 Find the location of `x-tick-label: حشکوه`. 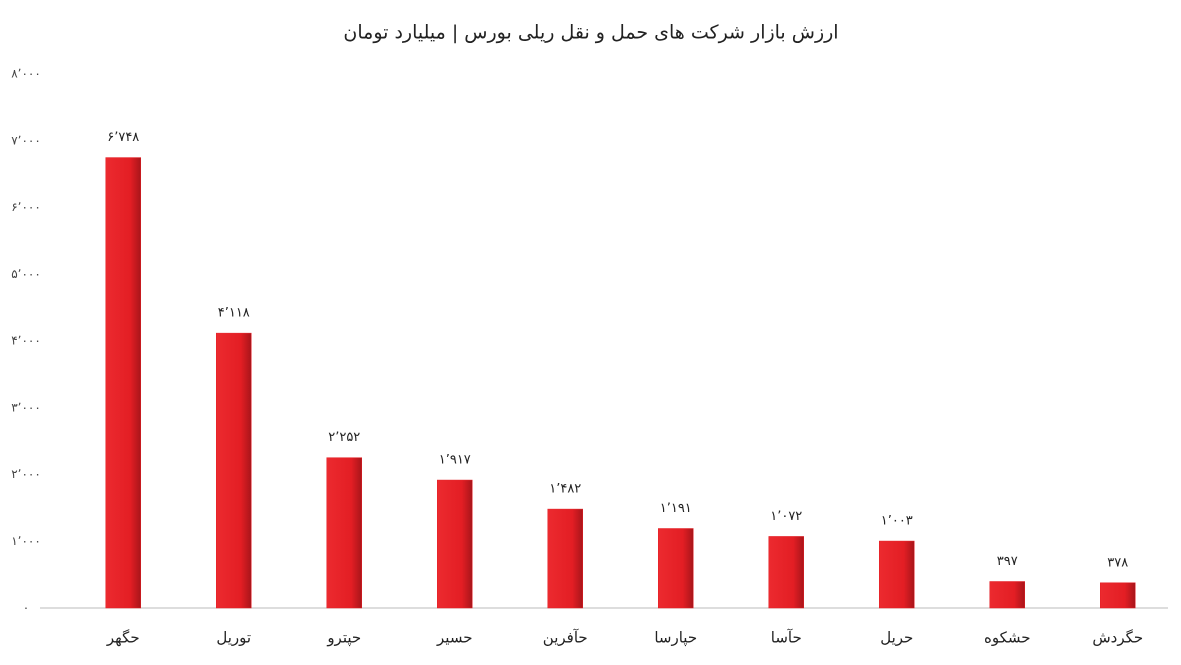

x-tick-label: حشکوه is located at coordinates (1007, 638).